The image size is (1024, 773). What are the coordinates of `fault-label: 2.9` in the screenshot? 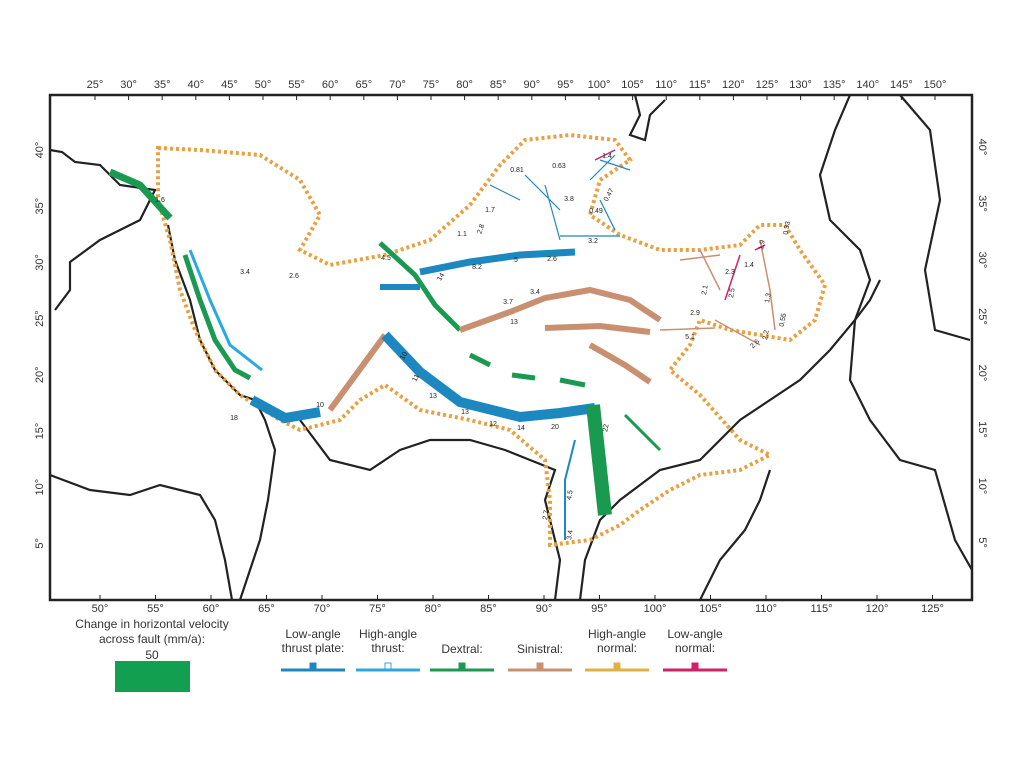 It's located at (695, 313).